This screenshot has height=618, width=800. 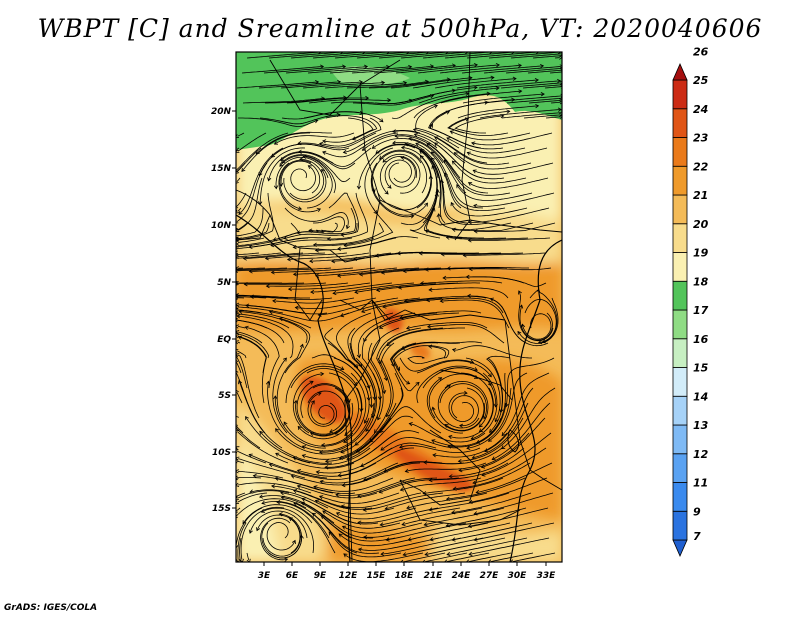 I want to click on lon-label: 12E, so click(x=349, y=576).